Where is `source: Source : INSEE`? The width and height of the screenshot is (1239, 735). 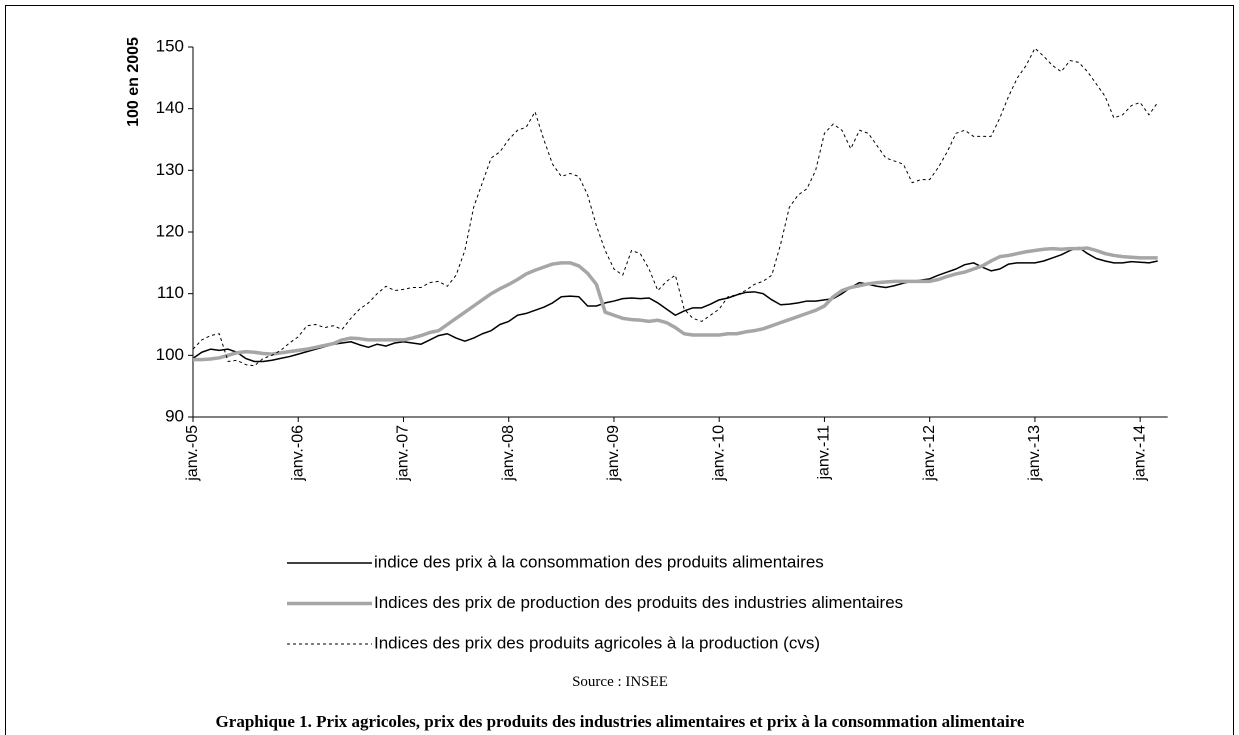
source: Source : INSEE is located at coordinates (620, 682).